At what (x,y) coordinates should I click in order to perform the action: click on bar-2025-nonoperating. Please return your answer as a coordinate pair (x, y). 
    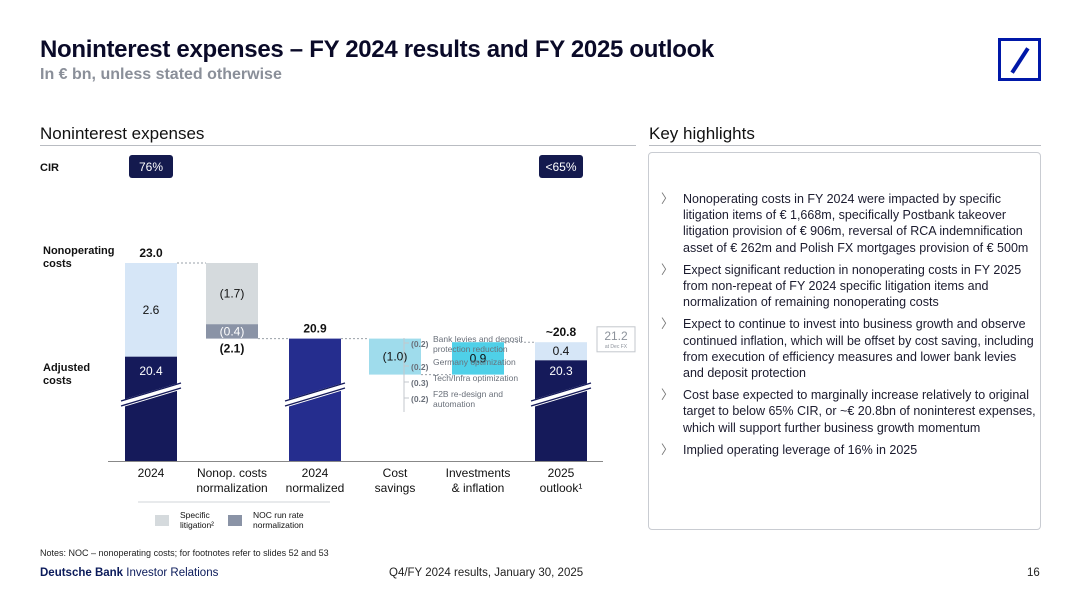
    Looking at the image, I should click on (561, 351).